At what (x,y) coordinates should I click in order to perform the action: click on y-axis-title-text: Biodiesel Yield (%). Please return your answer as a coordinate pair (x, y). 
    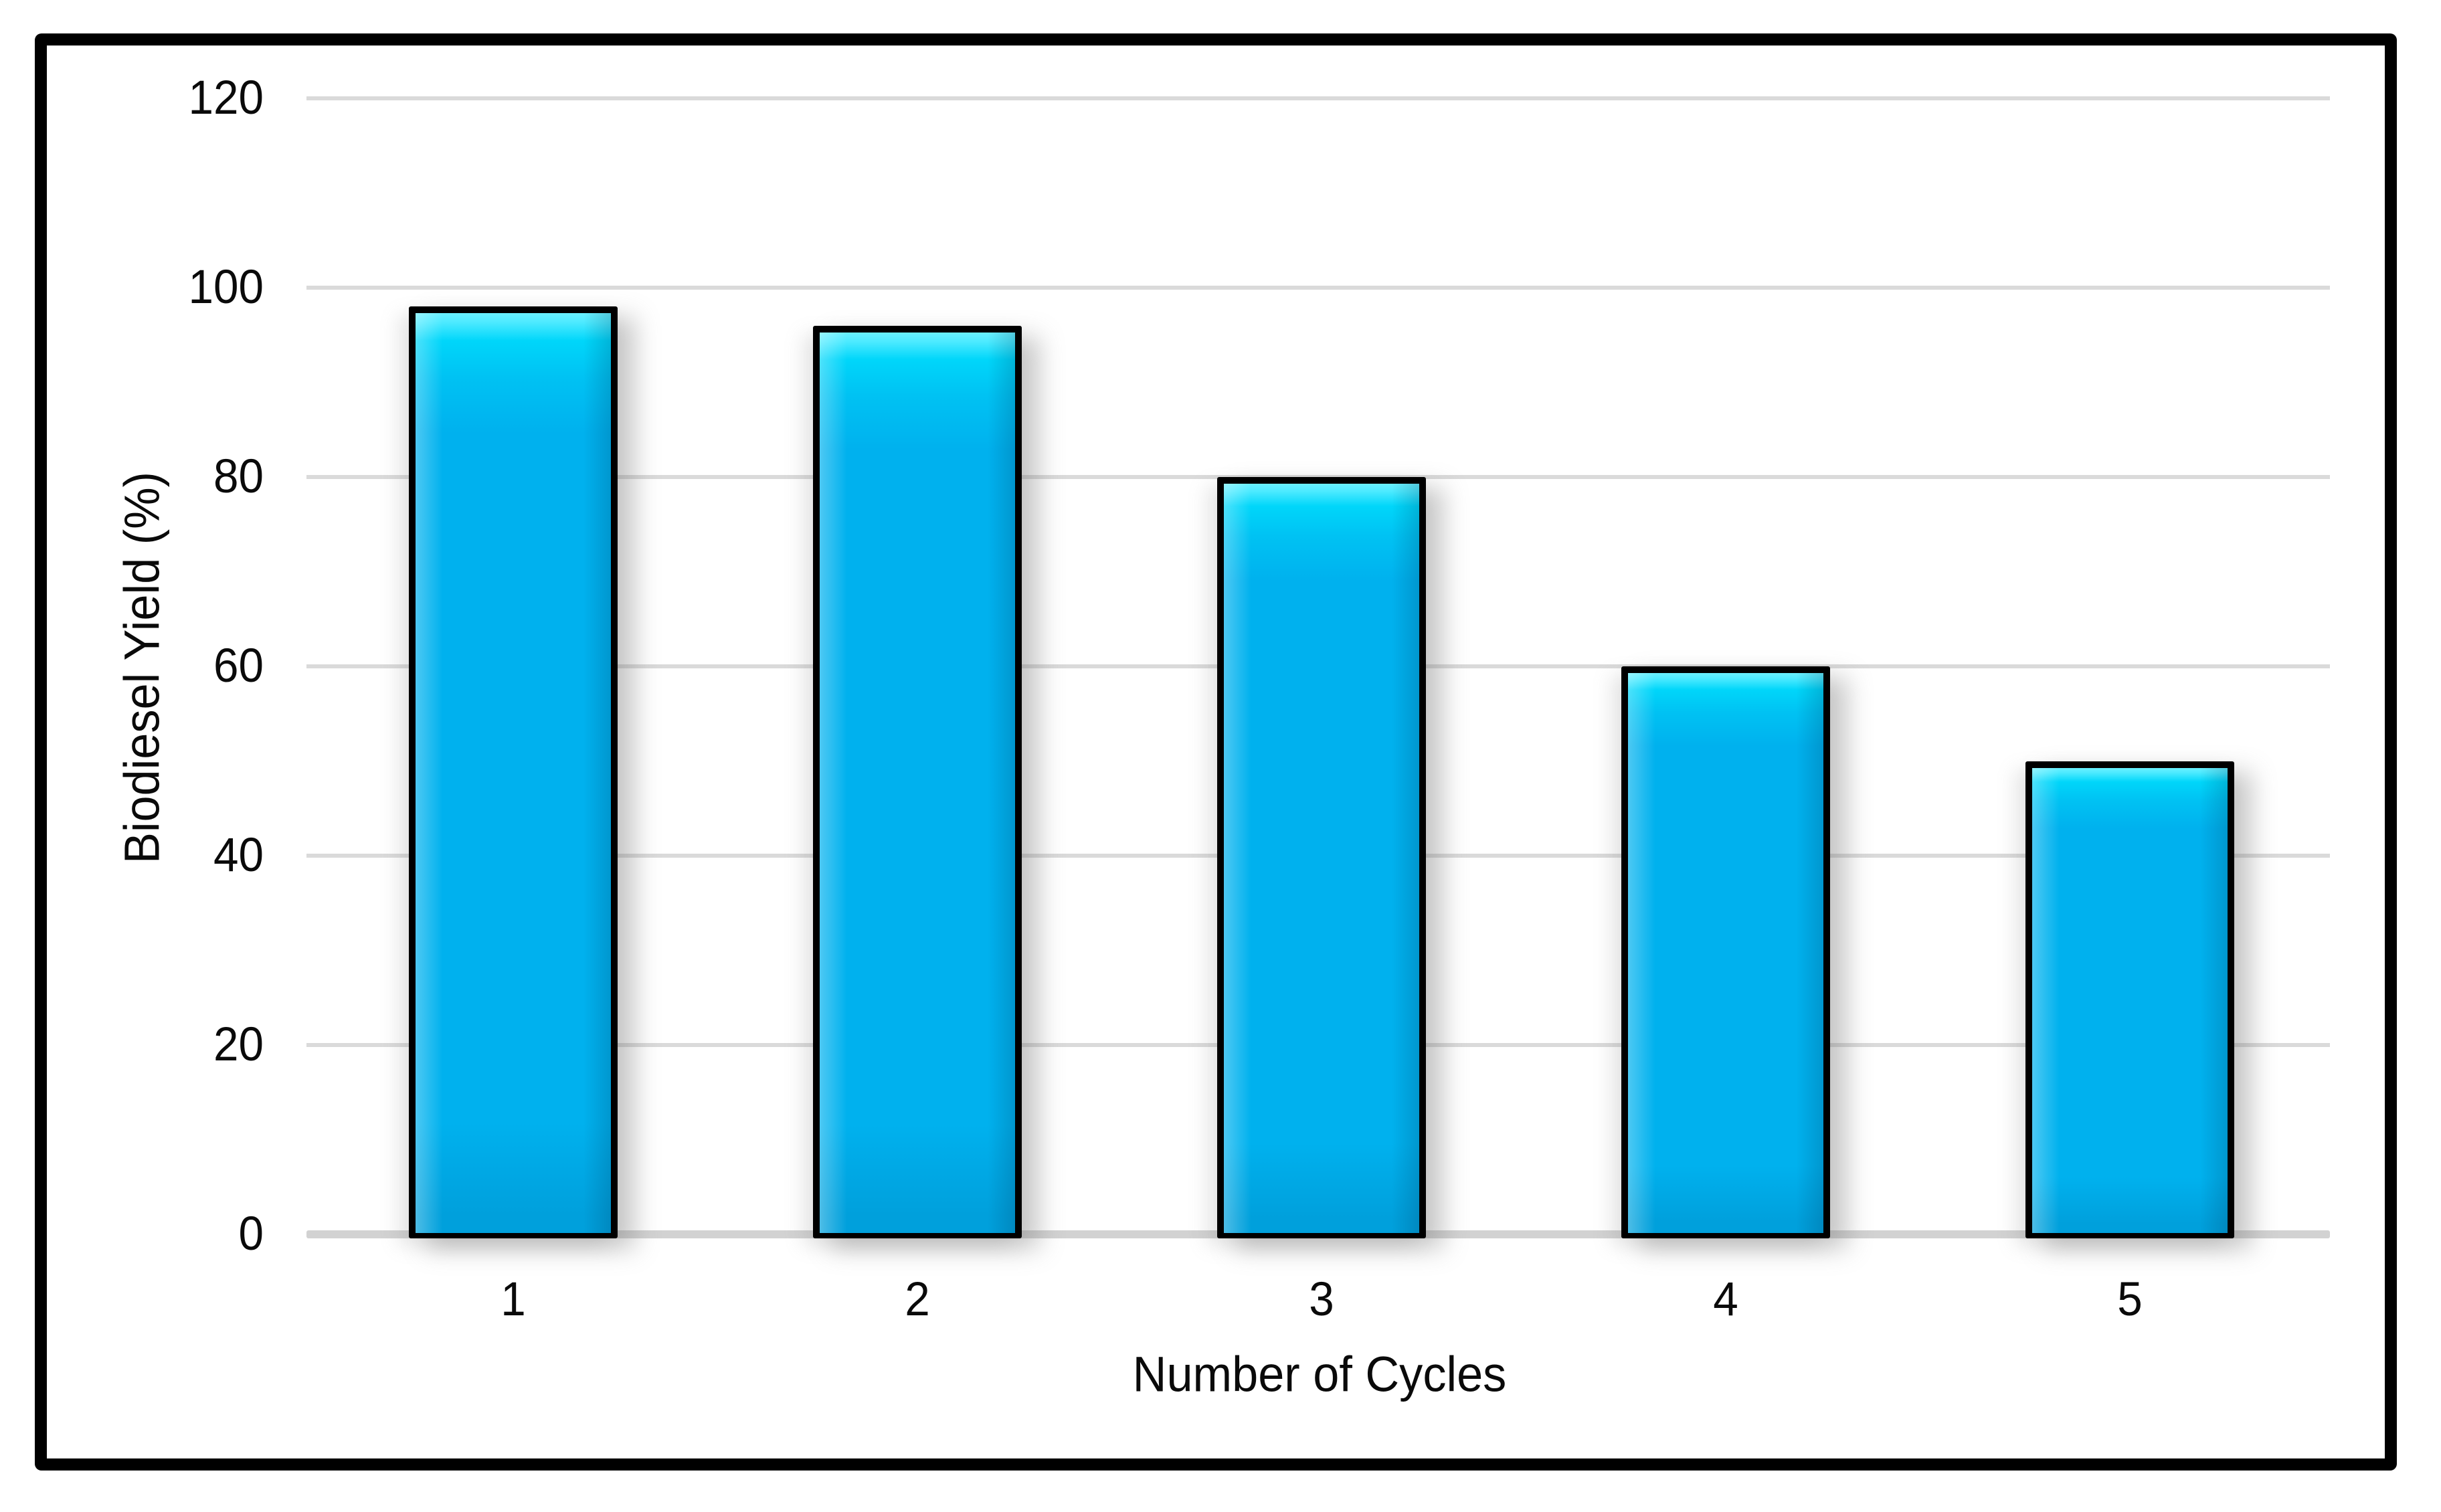
    Looking at the image, I should click on (142, 667).